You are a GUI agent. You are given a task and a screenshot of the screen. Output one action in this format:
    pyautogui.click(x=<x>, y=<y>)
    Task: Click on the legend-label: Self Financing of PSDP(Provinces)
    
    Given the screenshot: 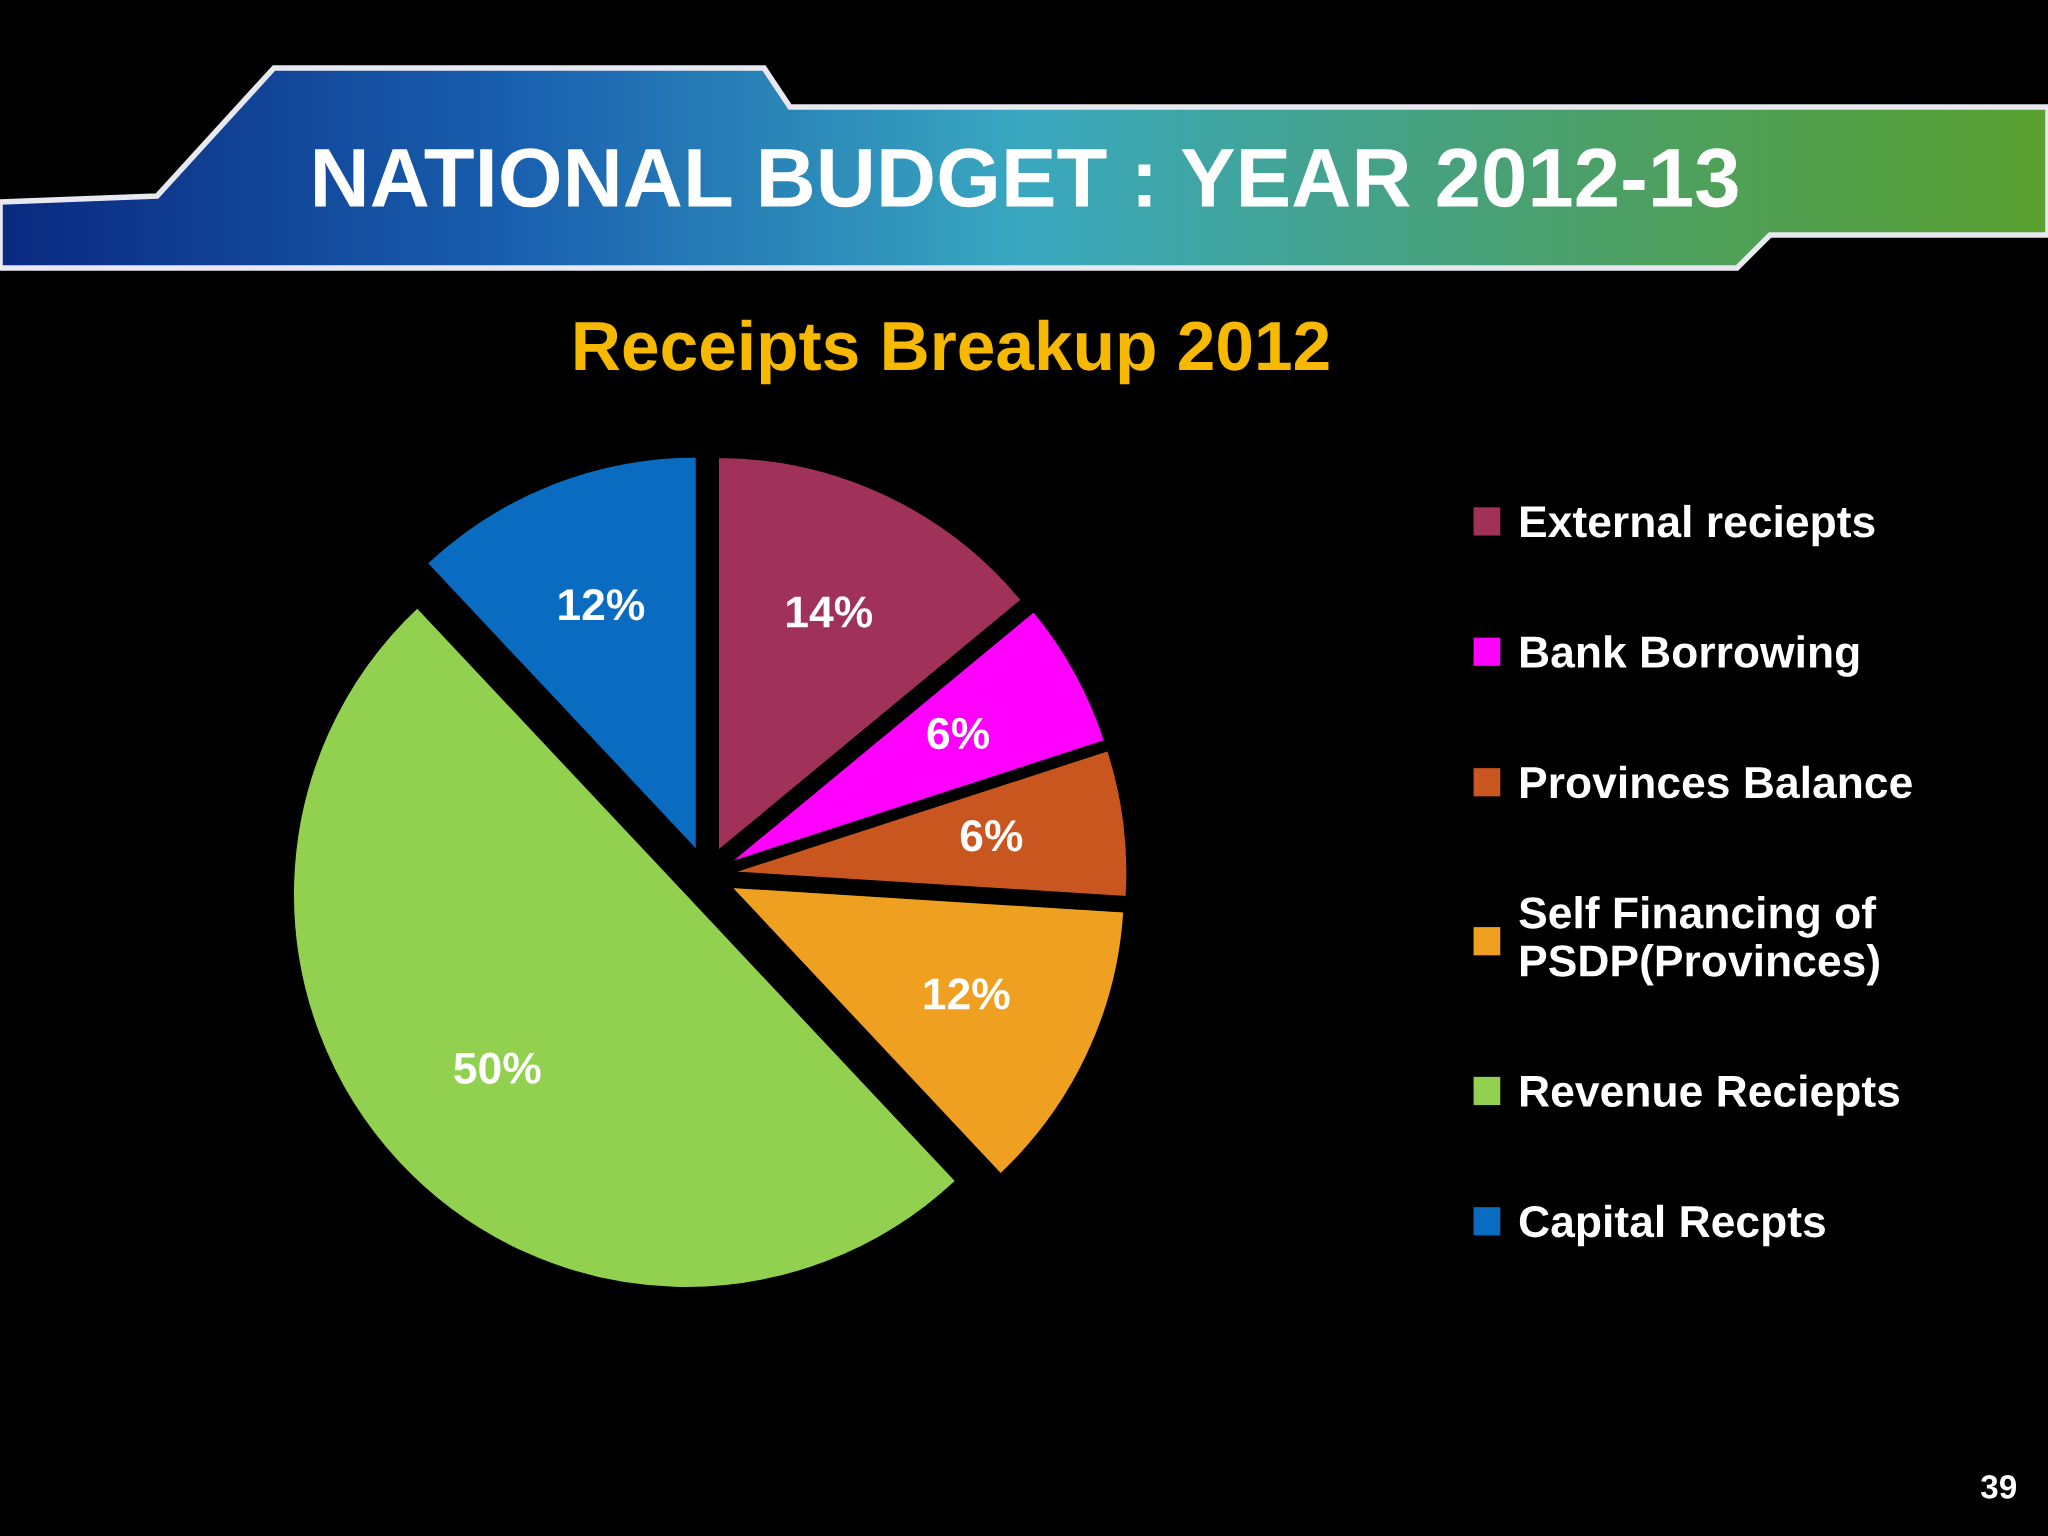 What is the action you would take?
    pyautogui.click(x=1699, y=941)
    